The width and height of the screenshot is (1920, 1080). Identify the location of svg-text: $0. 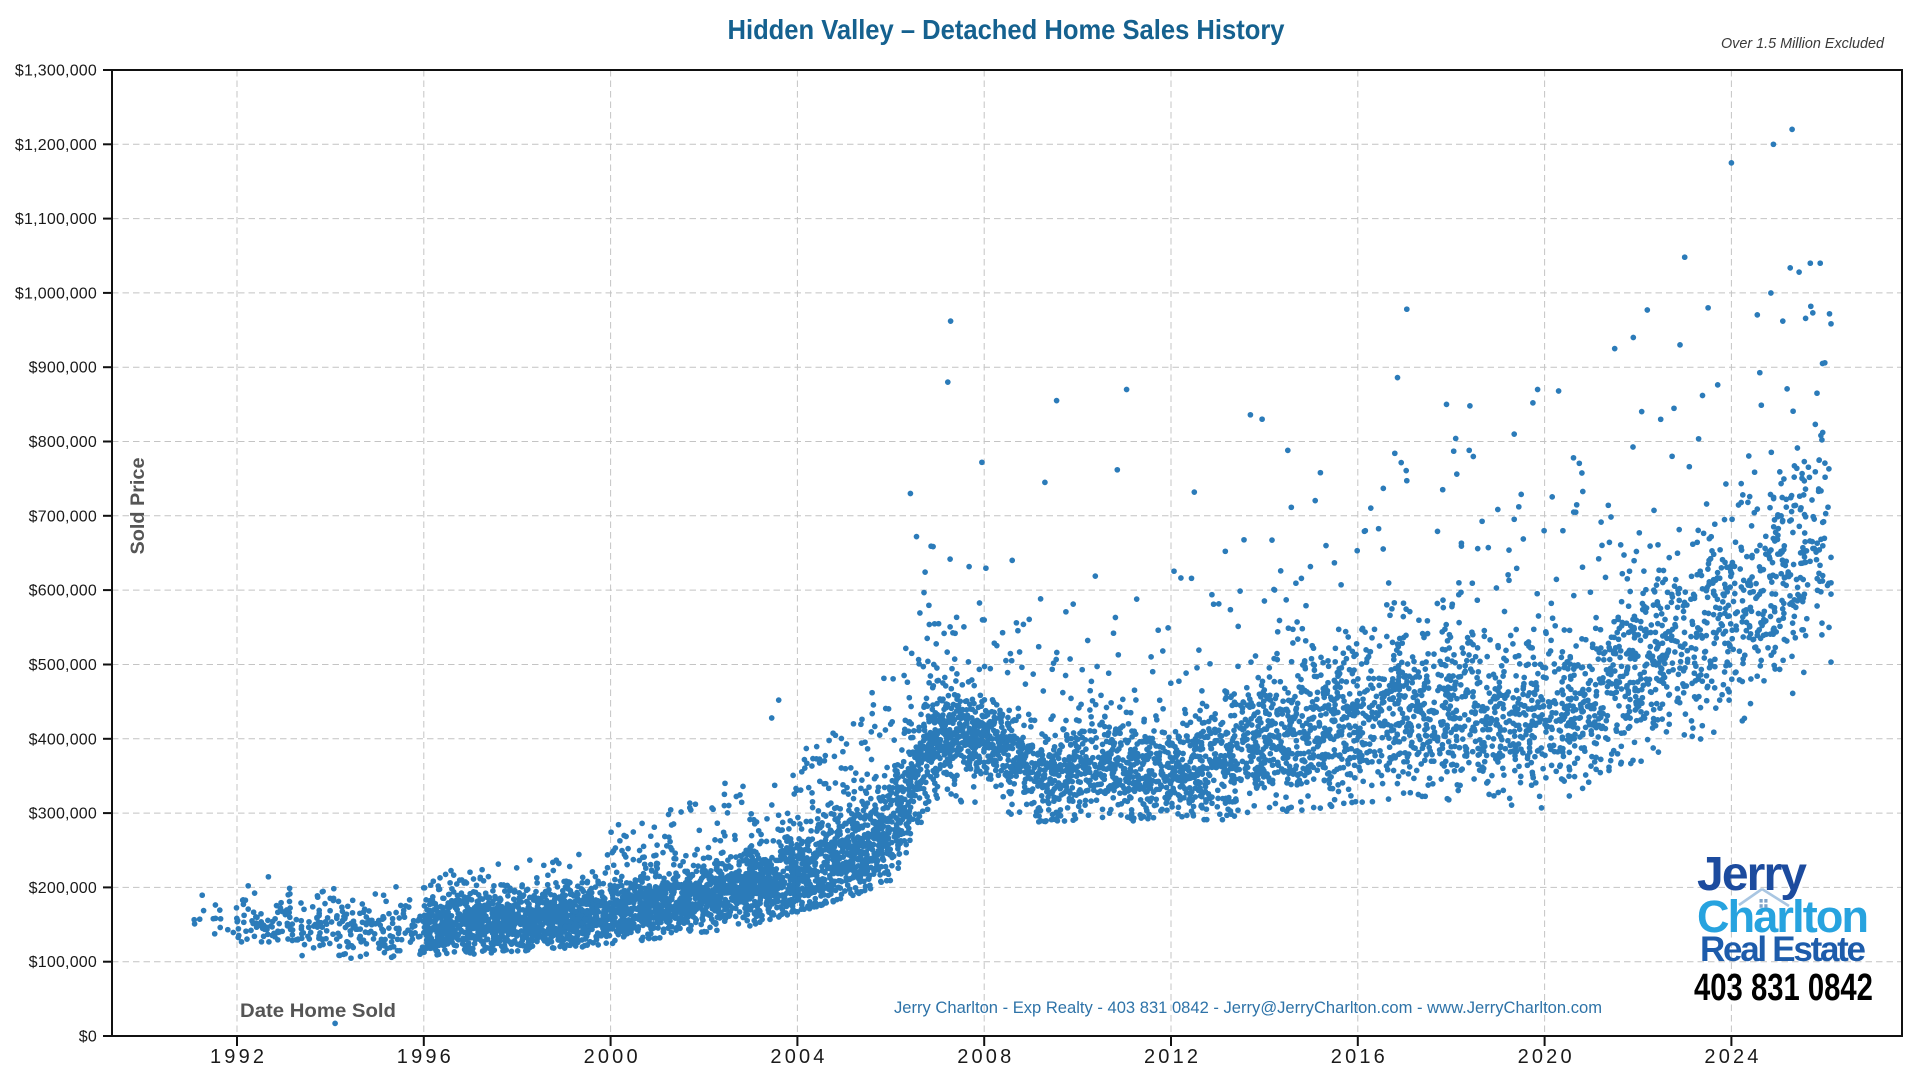
(88, 1037).